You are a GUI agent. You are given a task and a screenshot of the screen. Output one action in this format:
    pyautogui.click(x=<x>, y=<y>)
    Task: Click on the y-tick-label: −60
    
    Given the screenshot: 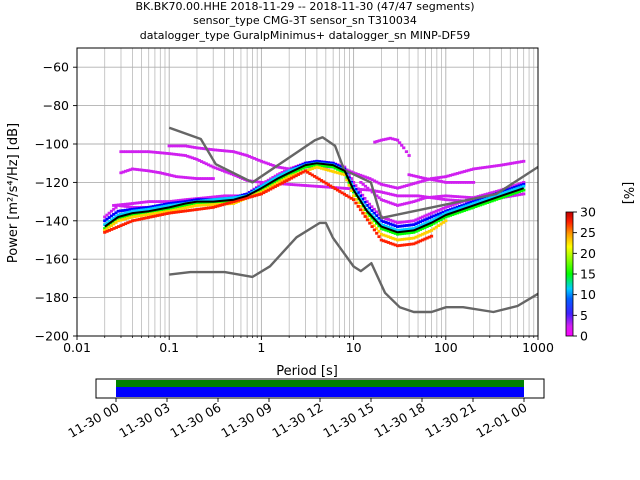 What is the action you would take?
    pyautogui.click(x=56, y=67)
    